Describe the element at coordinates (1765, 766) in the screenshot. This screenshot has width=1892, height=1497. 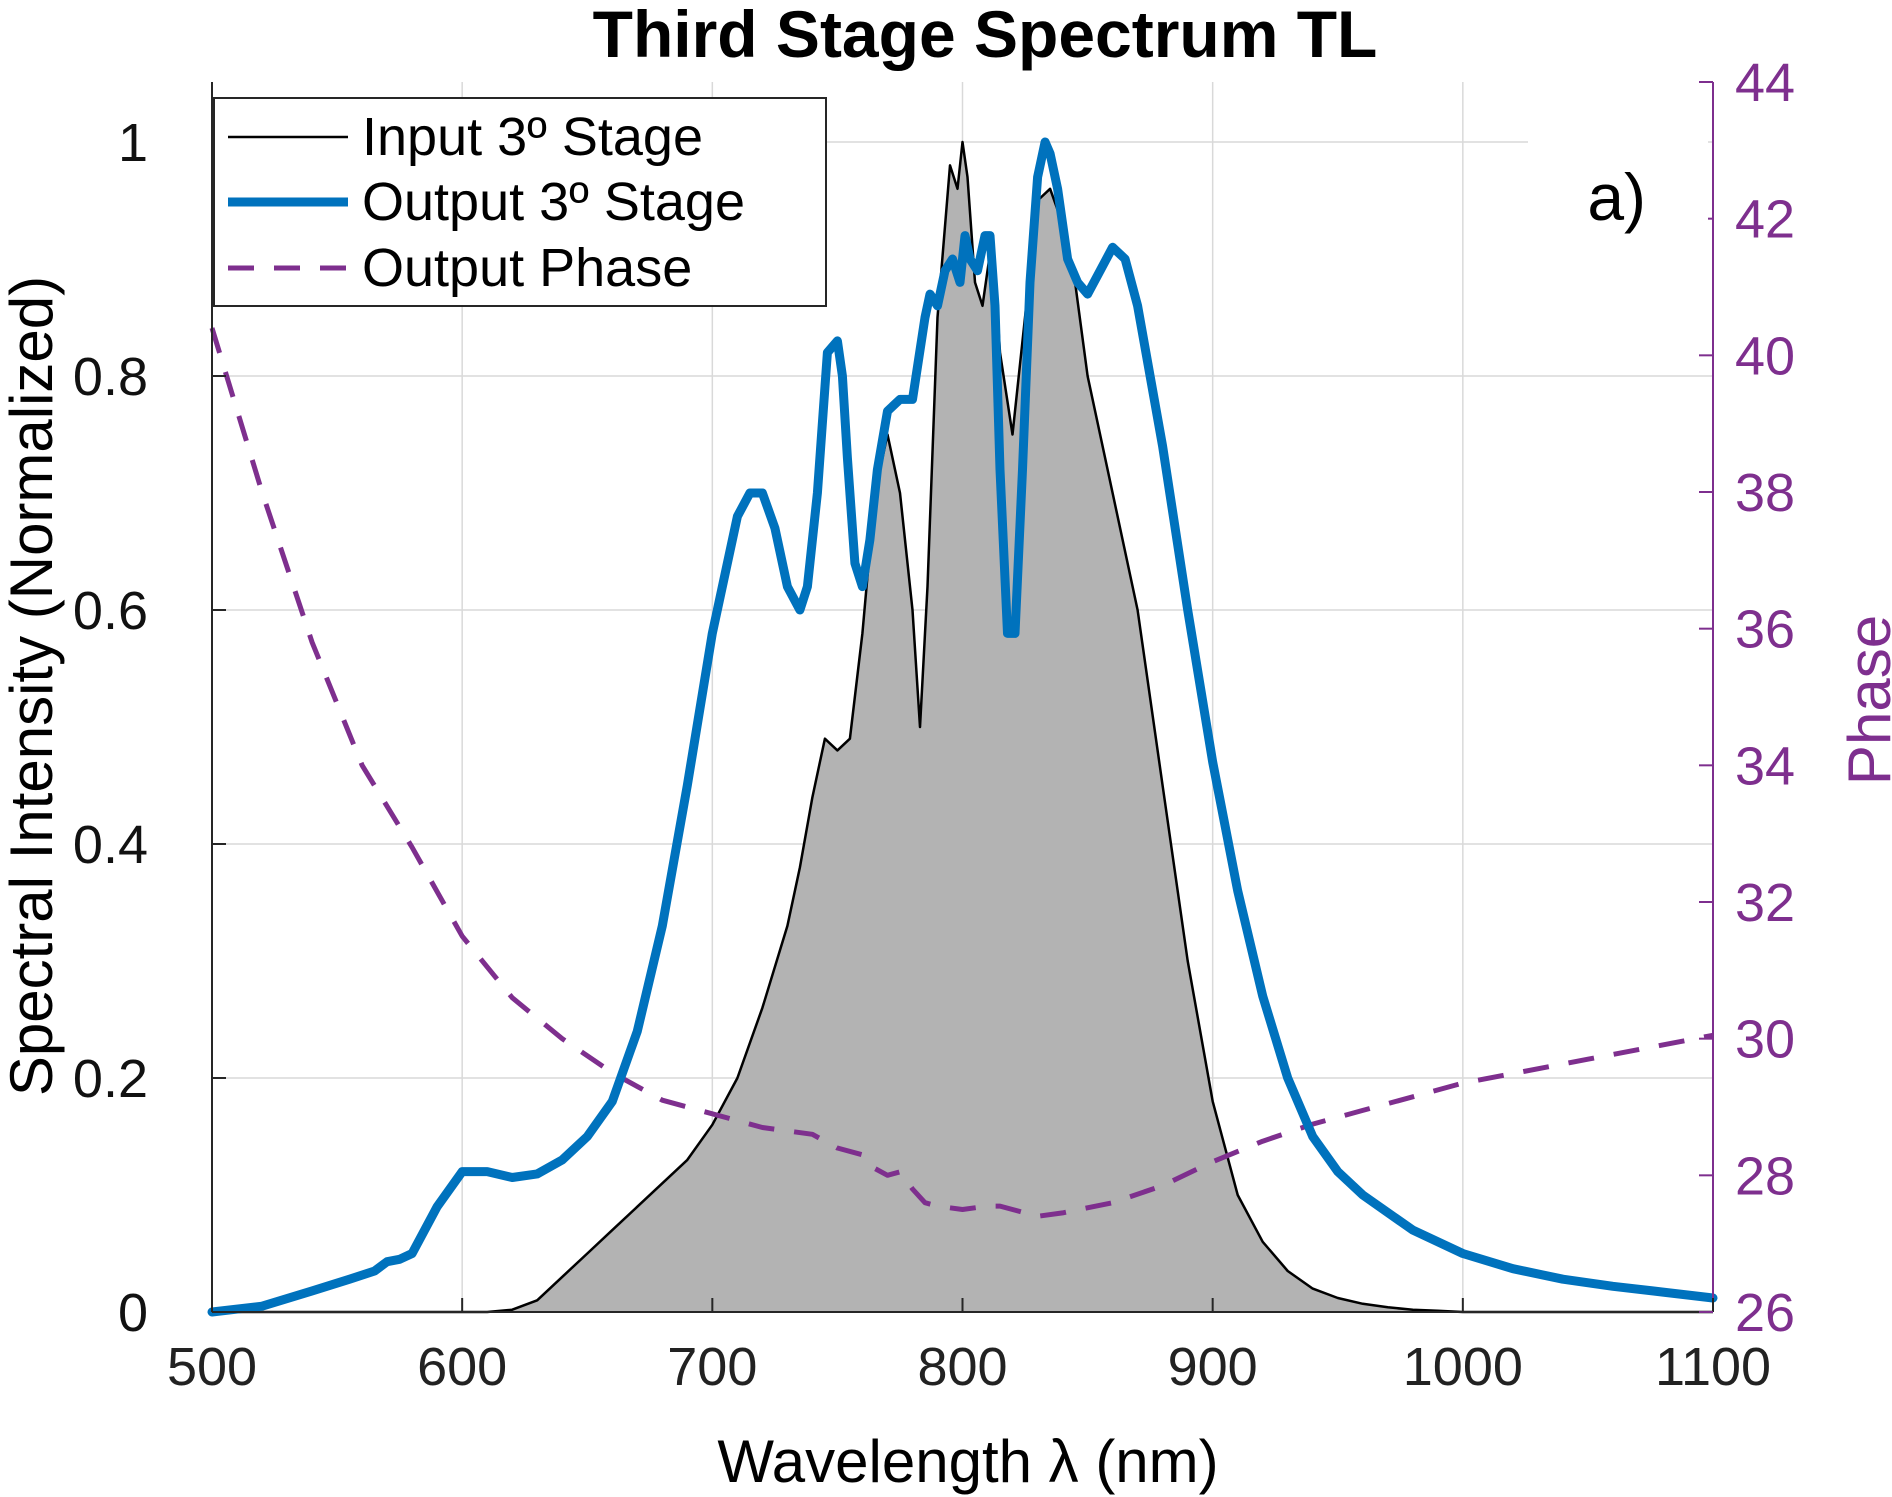
I see `y2-tick-label-4: 34` at that location.